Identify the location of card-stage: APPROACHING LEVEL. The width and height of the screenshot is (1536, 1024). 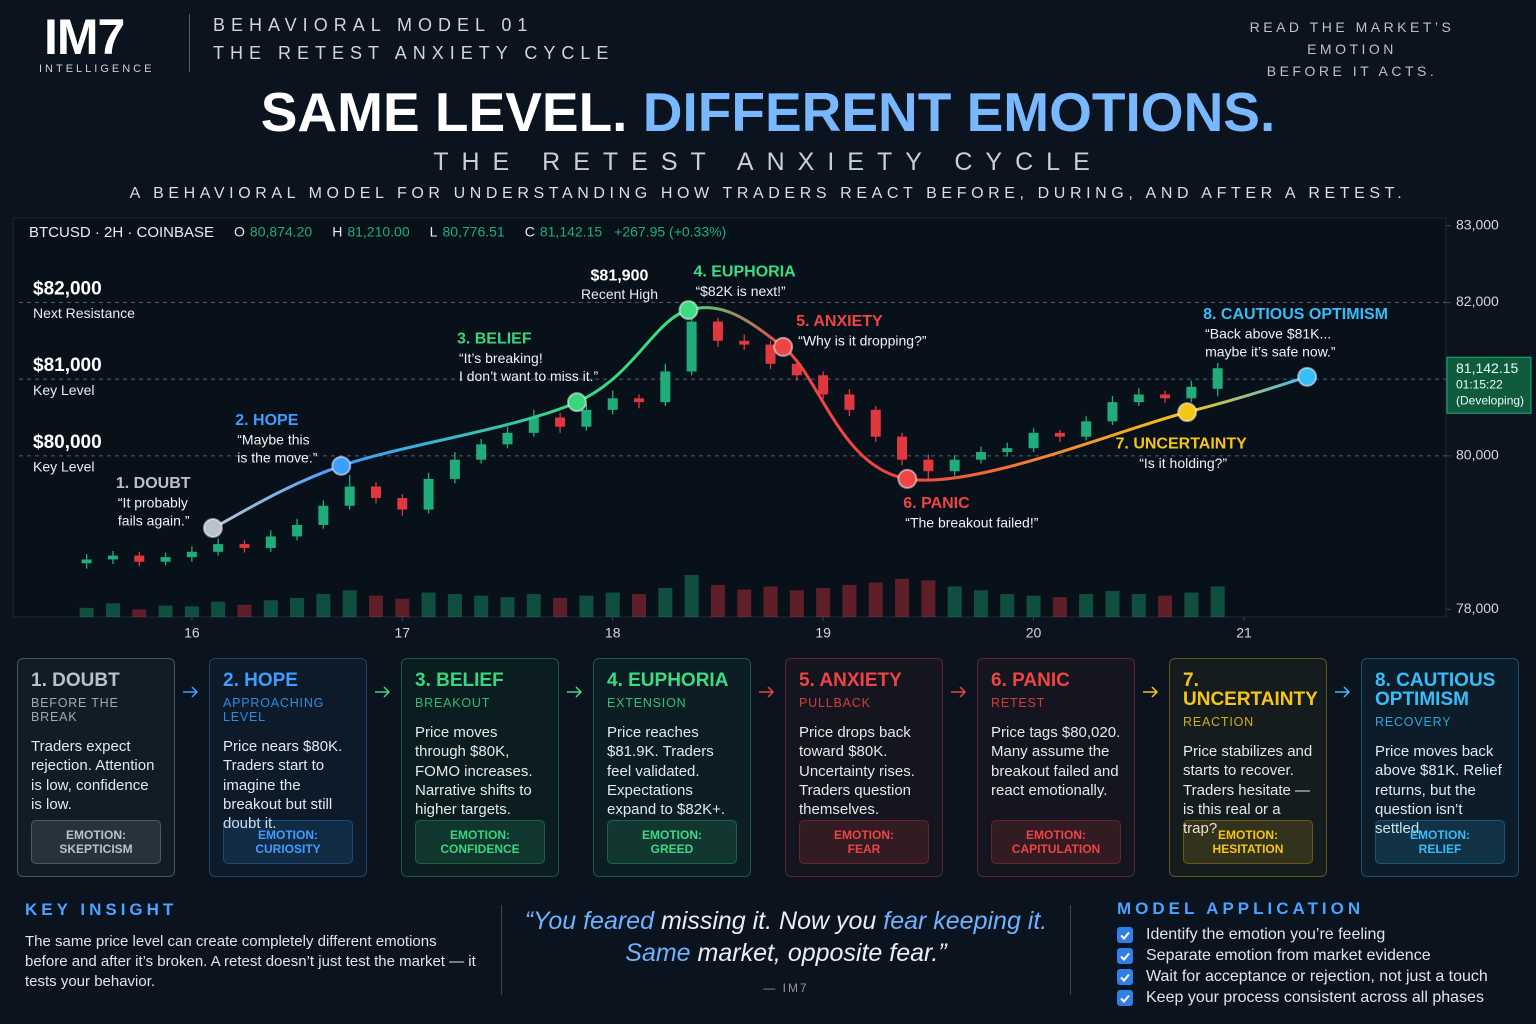
(274, 710).